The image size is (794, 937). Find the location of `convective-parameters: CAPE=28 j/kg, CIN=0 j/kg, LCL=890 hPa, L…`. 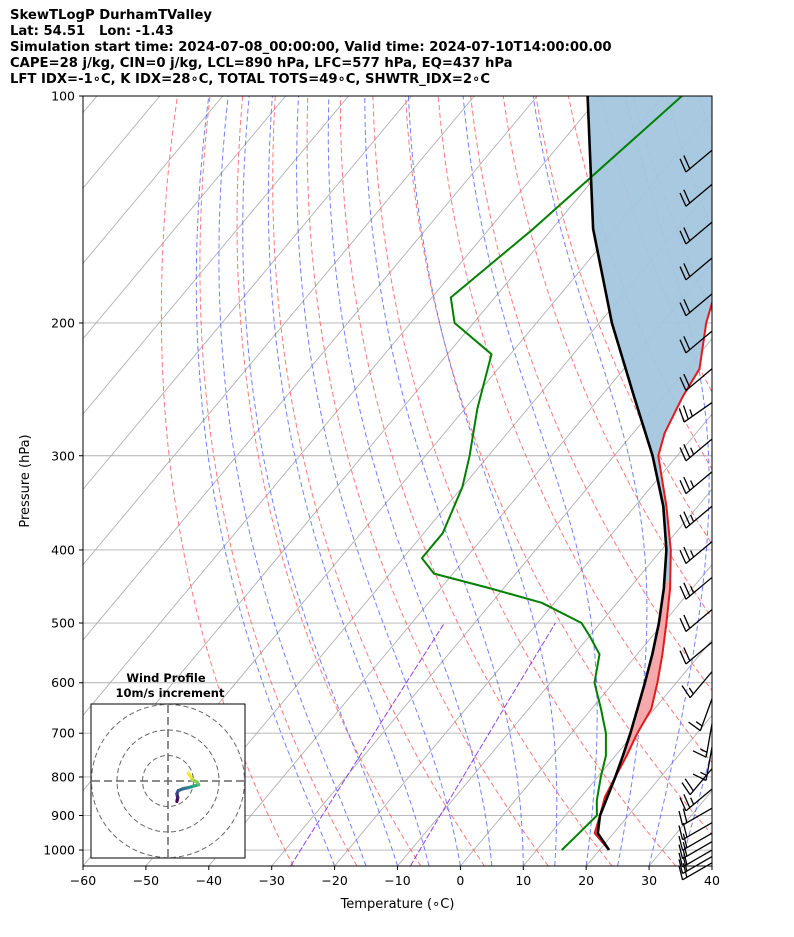

convective-parameters: CAPE=28 j/kg, CIN=0 j/kg, LCL=890 hPa, L… is located at coordinates (261, 63).